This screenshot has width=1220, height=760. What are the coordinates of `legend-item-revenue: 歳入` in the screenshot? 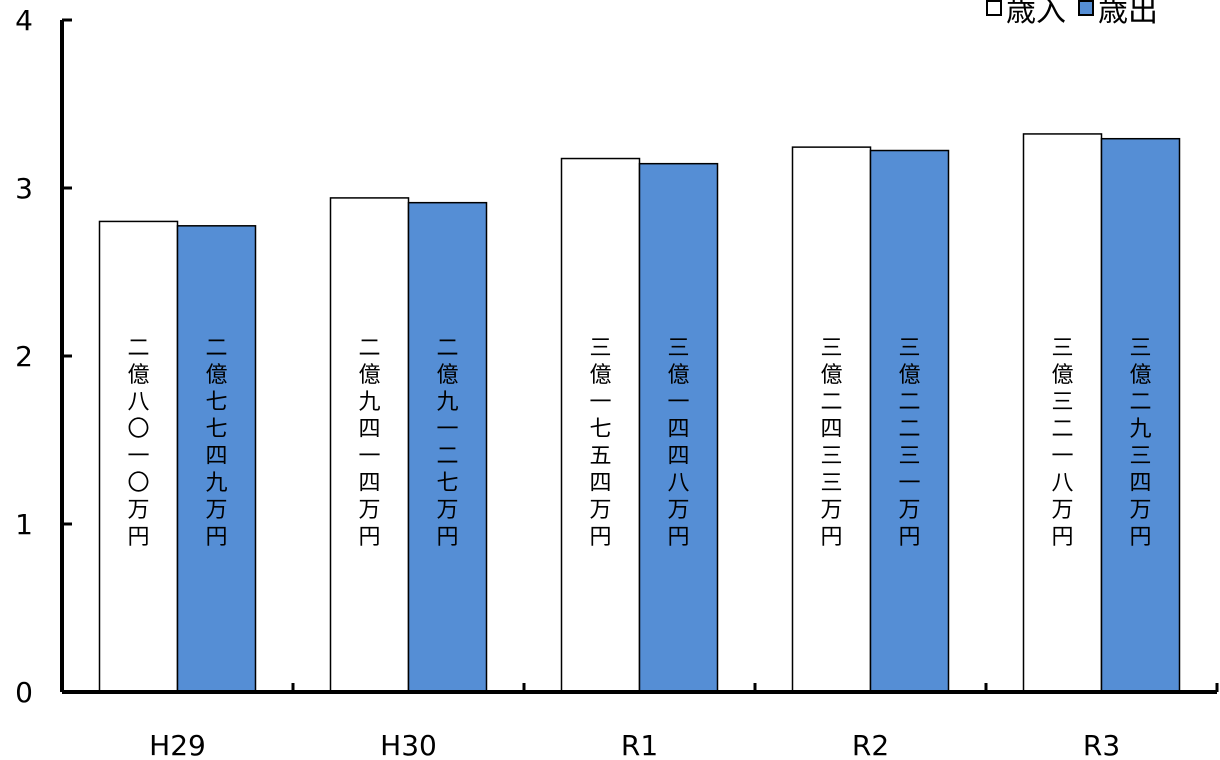 It's located at (1026, 15).